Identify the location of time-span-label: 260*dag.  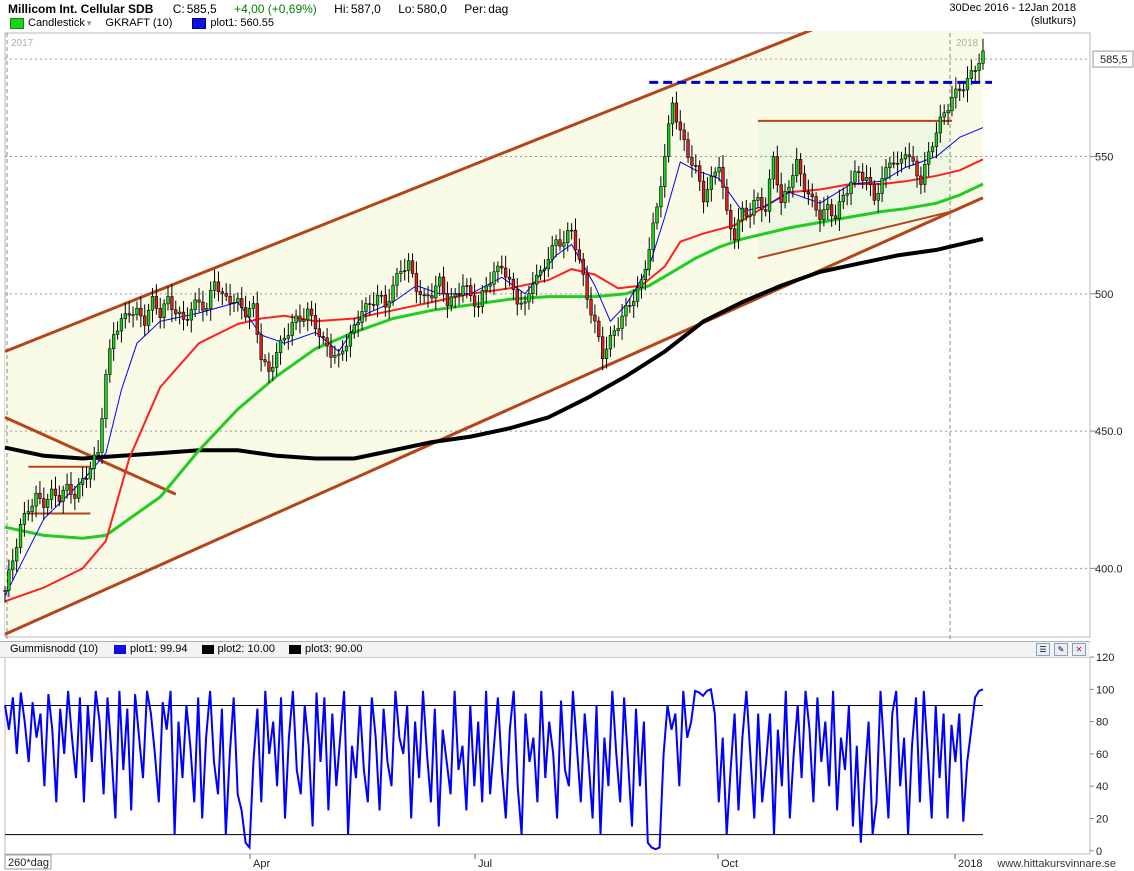
(28, 863).